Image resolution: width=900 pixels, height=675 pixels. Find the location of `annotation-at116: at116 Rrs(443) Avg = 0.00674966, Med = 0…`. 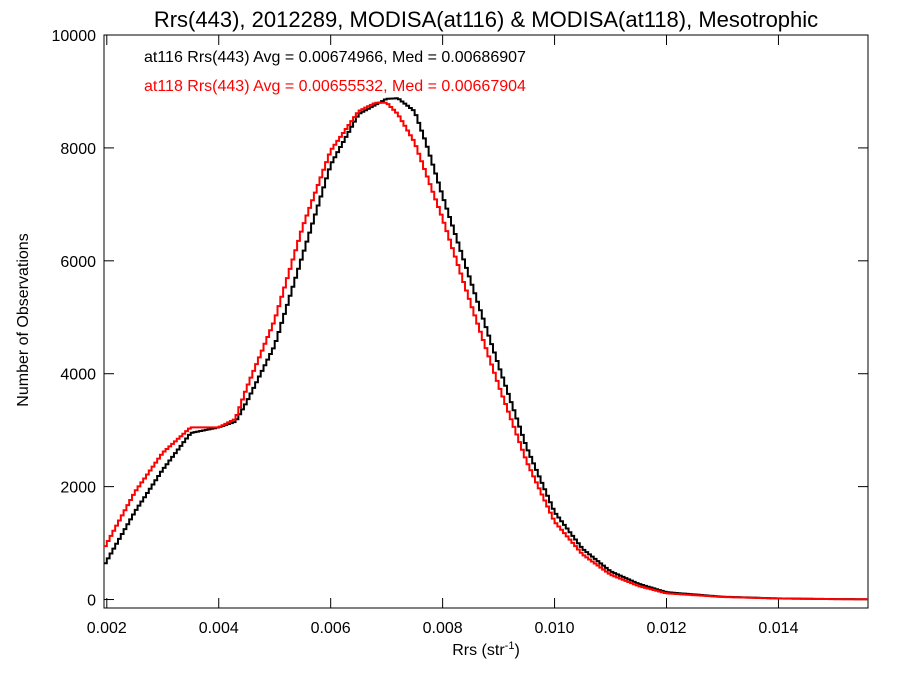

annotation-at116: at116 Rrs(443) Avg = 0.00674966, Med = 0… is located at coordinates (335, 57).